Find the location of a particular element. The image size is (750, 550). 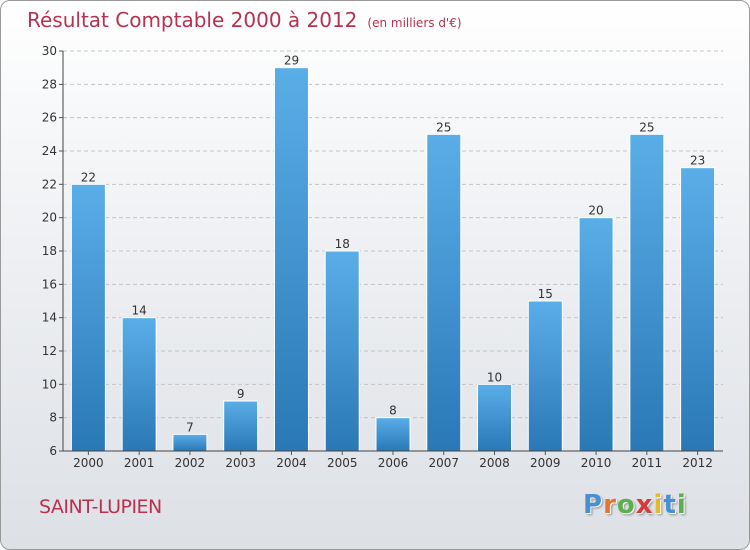

bar-value-label: 7 is located at coordinates (190, 427).